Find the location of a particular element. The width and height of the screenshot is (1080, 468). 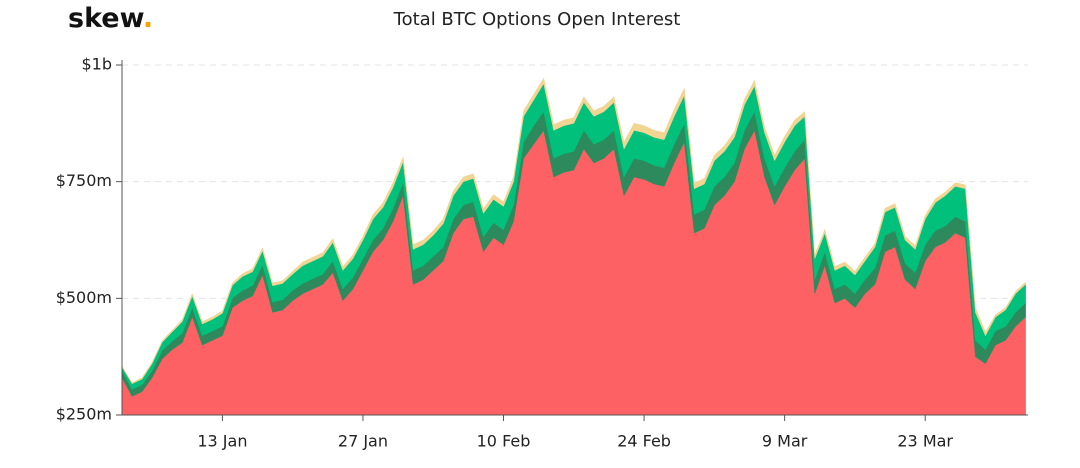

y-tick-label: $750m is located at coordinates (84, 180).